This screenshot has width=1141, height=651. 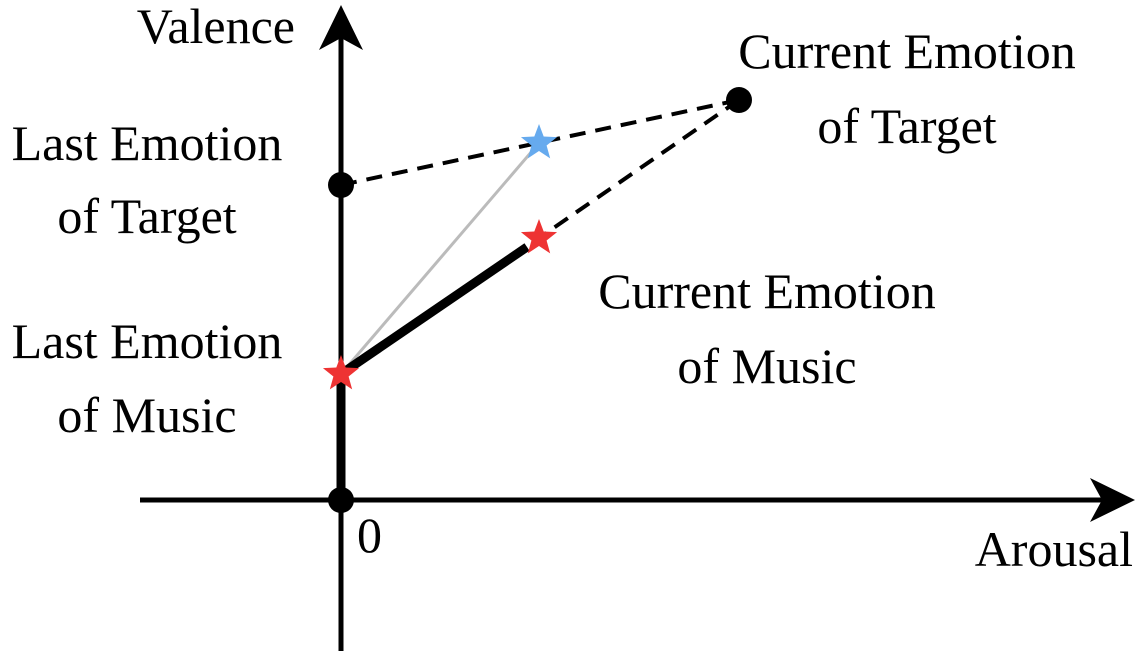 I want to click on y-axis-arrow, so click(x=341, y=27).